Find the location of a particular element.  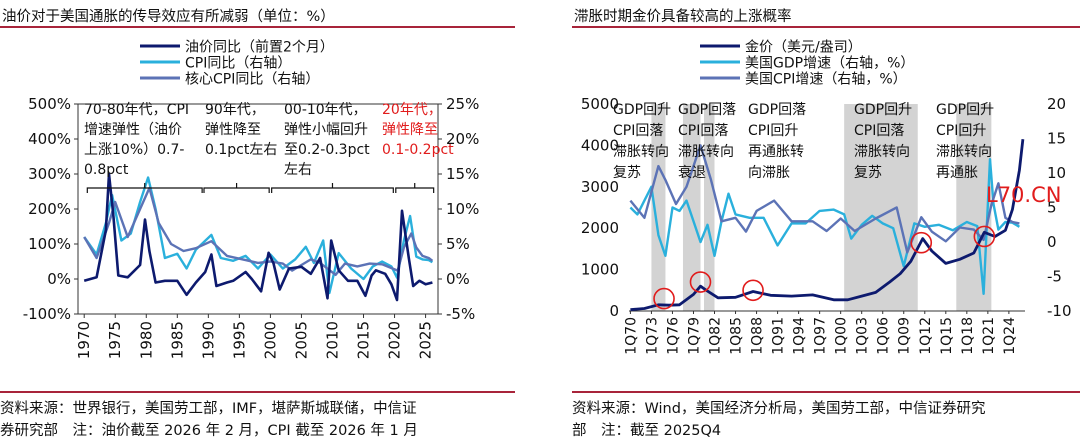

right-y2-tick-label: 10 is located at coordinates (1056, 173).